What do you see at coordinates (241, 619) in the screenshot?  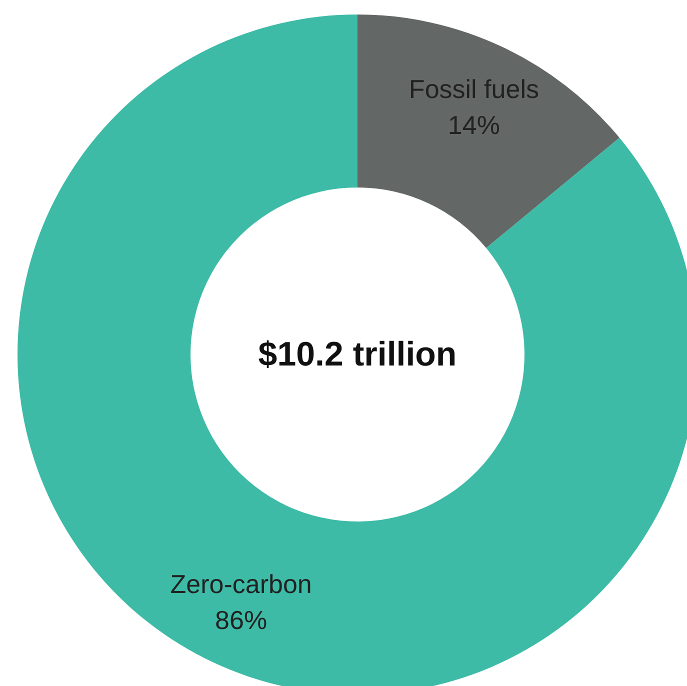 I see `data-label: 86%` at bounding box center [241, 619].